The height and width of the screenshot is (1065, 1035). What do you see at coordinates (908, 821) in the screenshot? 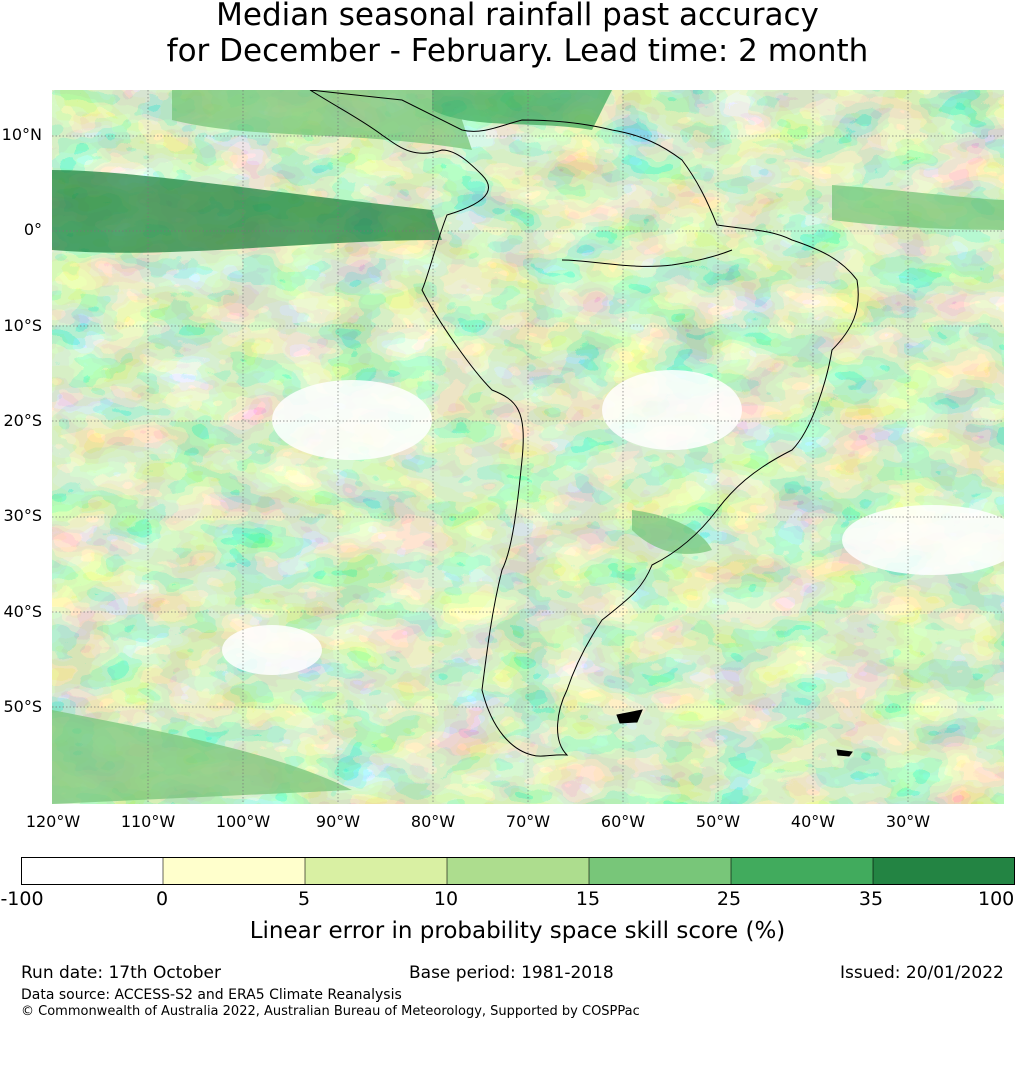
I see `lon-label: 30°W` at bounding box center [908, 821].